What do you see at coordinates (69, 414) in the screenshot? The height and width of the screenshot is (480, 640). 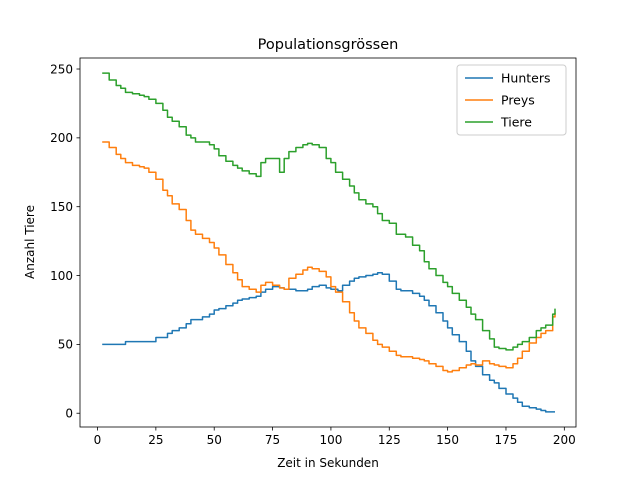 I see `y-tick-label: 0` at bounding box center [69, 414].